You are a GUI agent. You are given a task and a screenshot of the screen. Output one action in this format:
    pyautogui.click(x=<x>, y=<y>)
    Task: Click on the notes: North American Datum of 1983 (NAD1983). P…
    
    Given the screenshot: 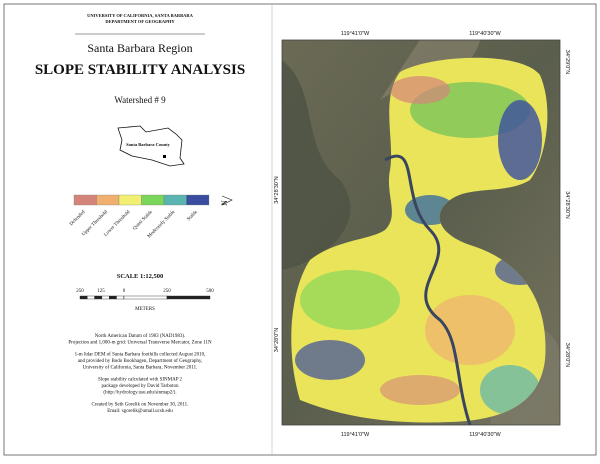 What is the action you would take?
    pyautogui.click(x=140, y=374)
    